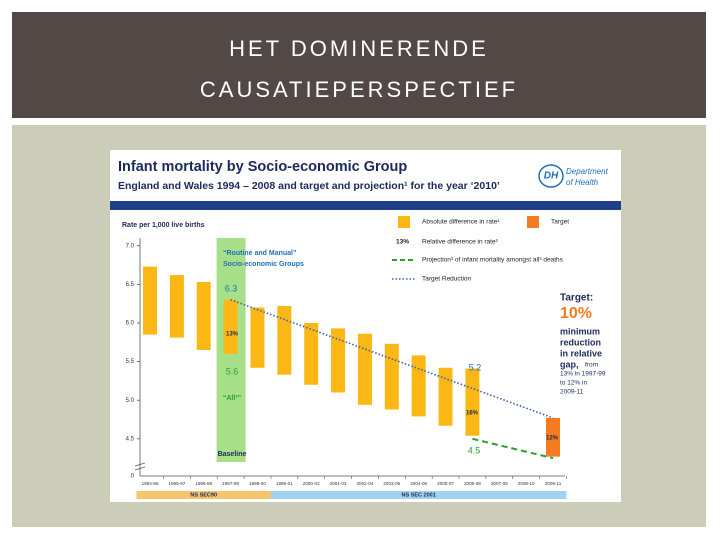  I want to click on x-tick-label: 2000-02, so click(311, 483).